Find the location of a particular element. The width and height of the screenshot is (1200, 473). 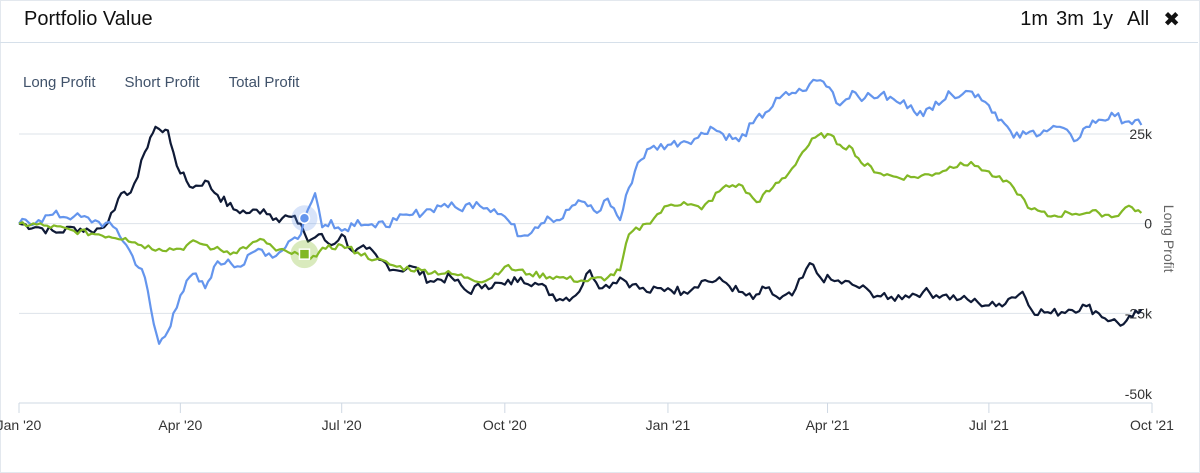

range-selector: 1m 3m 1y All ✖ is located at coordinates (1096, 19).